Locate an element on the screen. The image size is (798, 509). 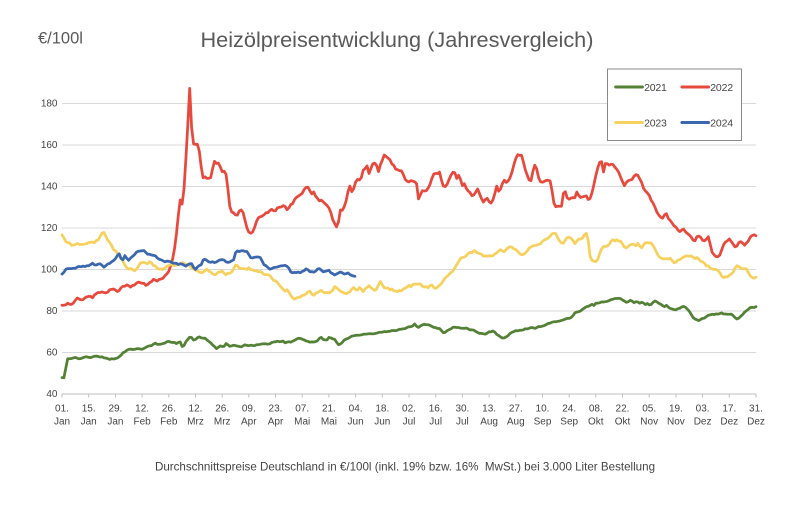
svg-text: 21. is located at coordinates (329, 408).